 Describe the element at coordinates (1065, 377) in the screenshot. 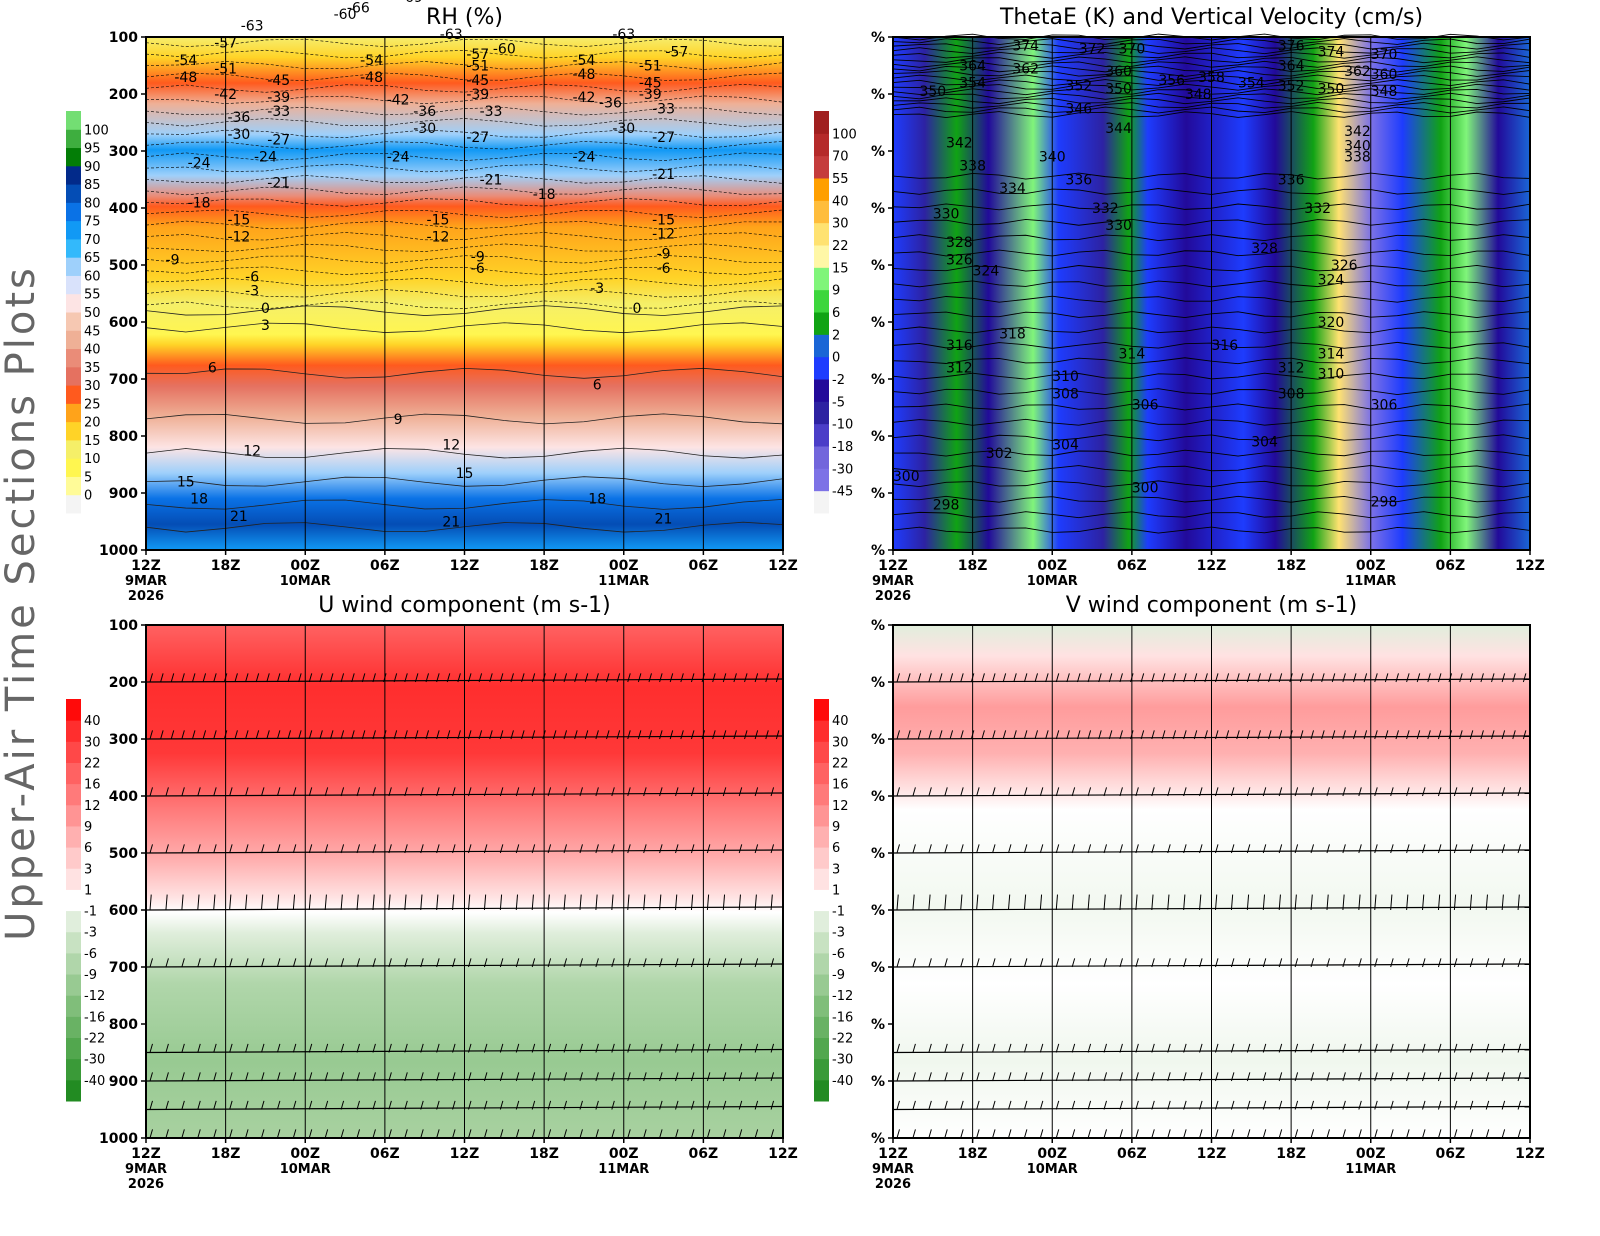

I see `contour-label: 310` at that location.